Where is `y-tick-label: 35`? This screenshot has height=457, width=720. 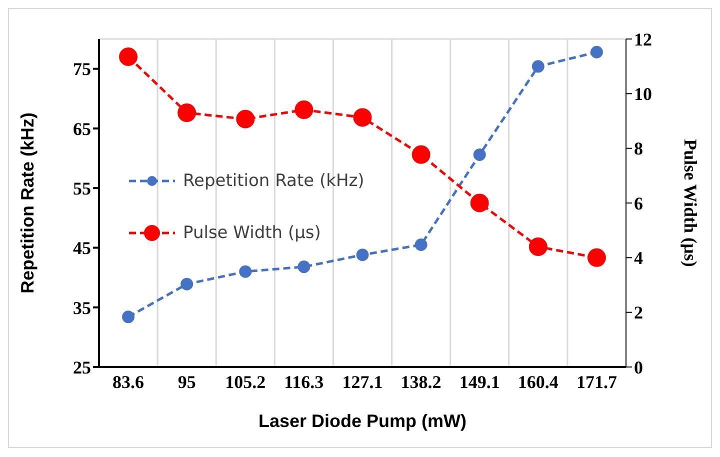
y-tick-label: 35 is located at coordinates (82, 308).